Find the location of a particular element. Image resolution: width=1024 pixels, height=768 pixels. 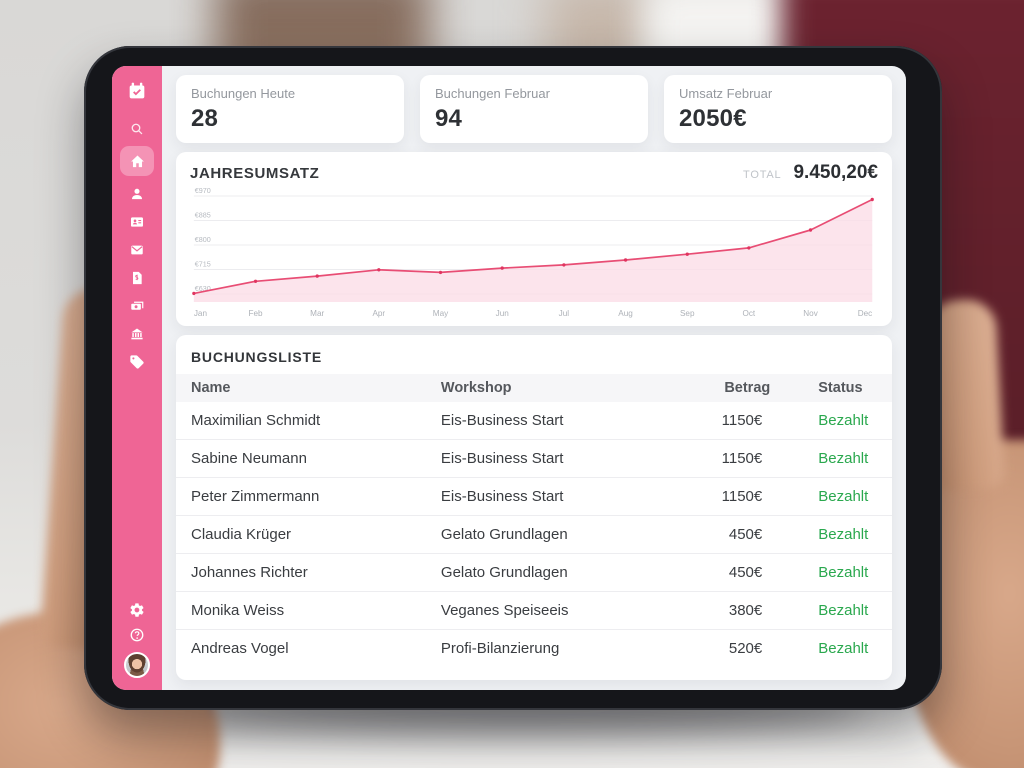

sidebar-item-home is located at coordinates (137, 161).